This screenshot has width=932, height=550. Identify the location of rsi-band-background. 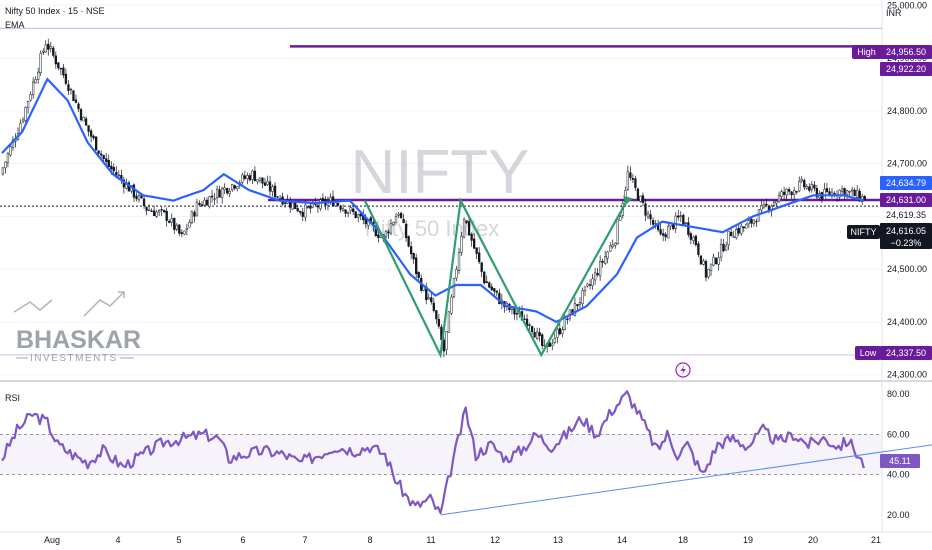
(441, 454).